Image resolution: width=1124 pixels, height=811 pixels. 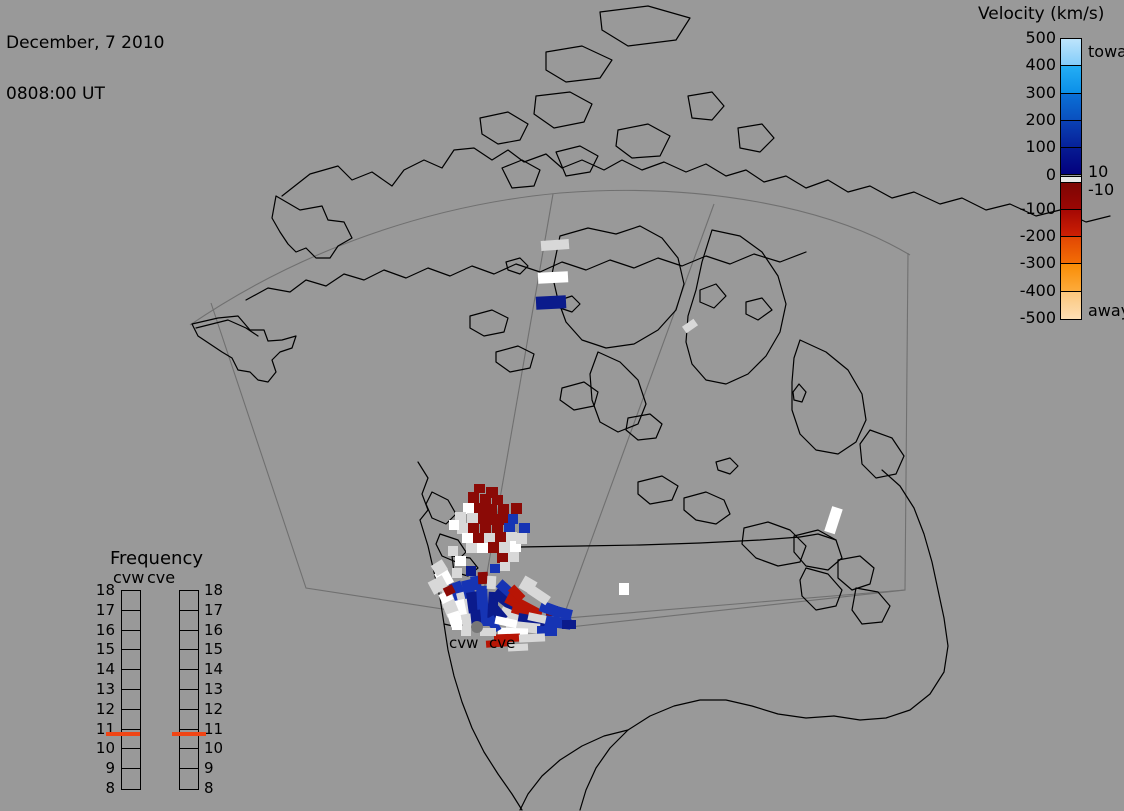 I want to click on frequency-tick-label: 12, so click(x=214, y=708).